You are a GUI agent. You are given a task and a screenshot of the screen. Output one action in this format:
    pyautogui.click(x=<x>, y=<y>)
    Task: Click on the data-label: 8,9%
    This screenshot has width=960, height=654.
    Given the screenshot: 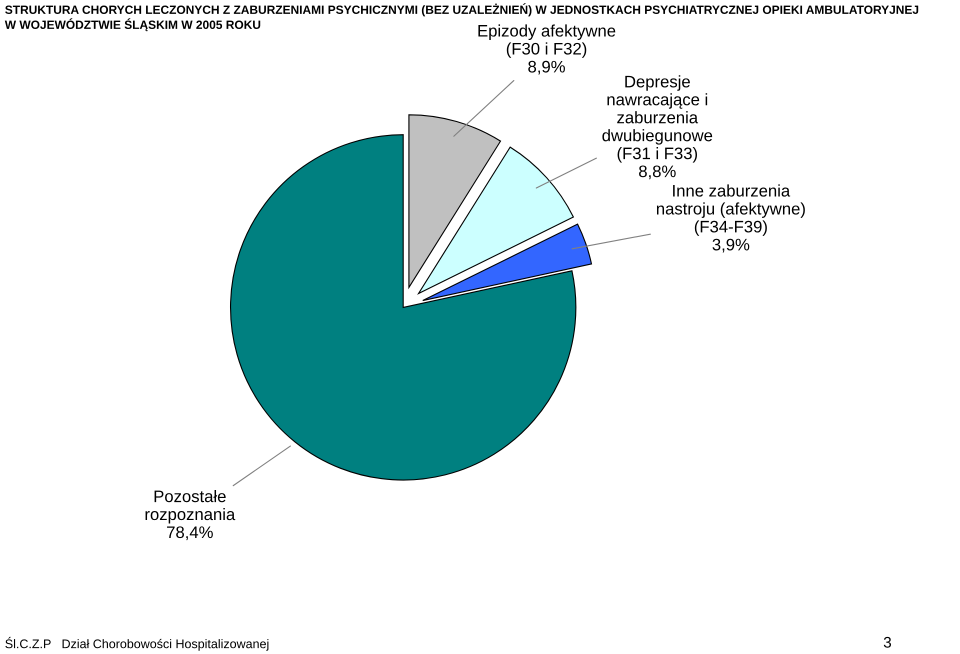 What is the action you would take?
    pyautogui.click(x=546, y=67)
    